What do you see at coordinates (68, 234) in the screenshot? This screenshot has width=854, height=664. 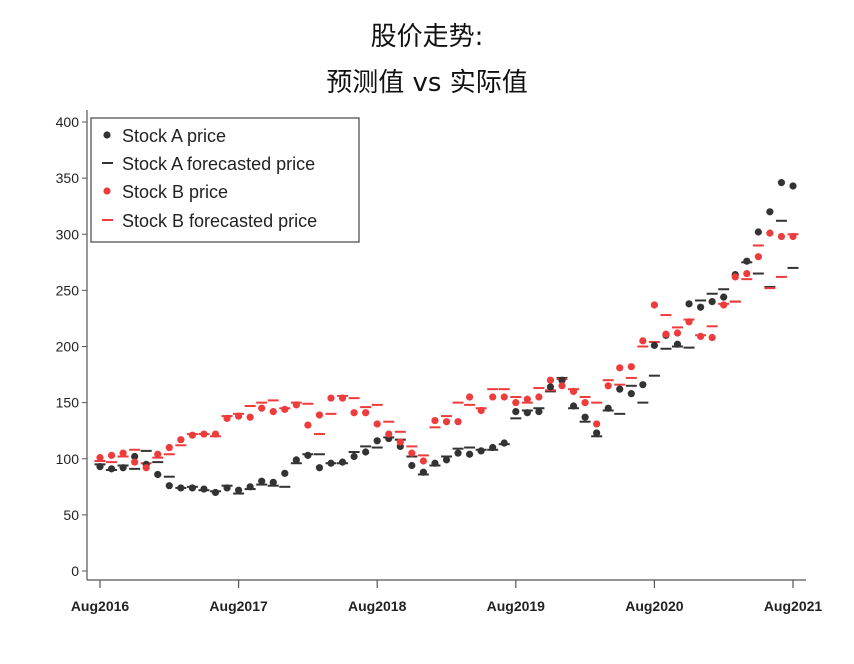 I see `y-tick-label: 300` at bounding box center [68, 234].